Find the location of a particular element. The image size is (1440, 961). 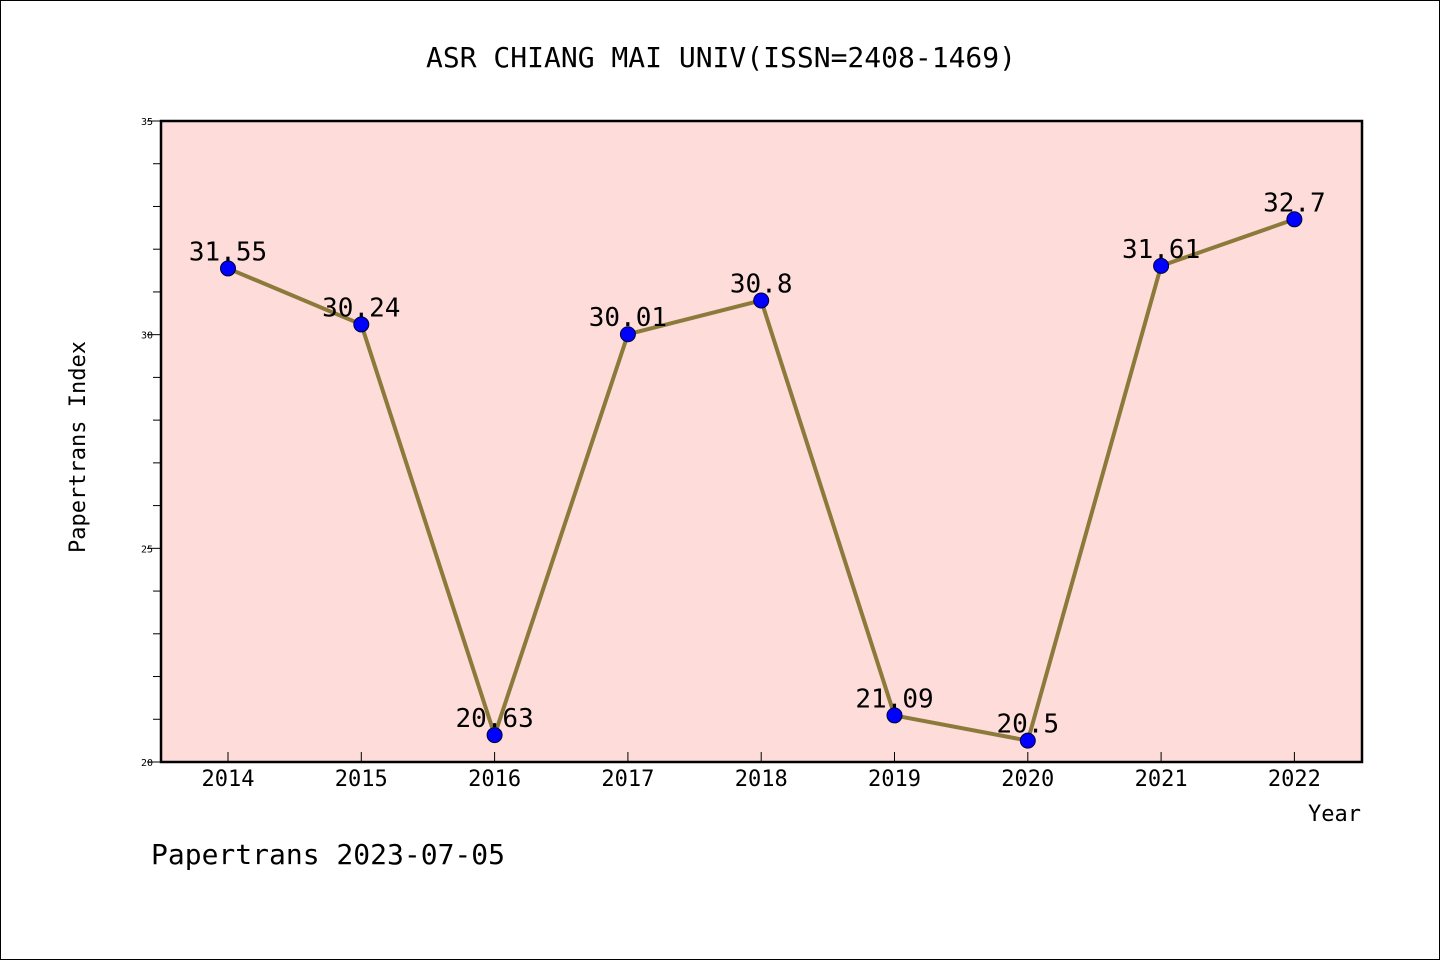

data-label: 32.7 is located at coordinates (1294, 203).